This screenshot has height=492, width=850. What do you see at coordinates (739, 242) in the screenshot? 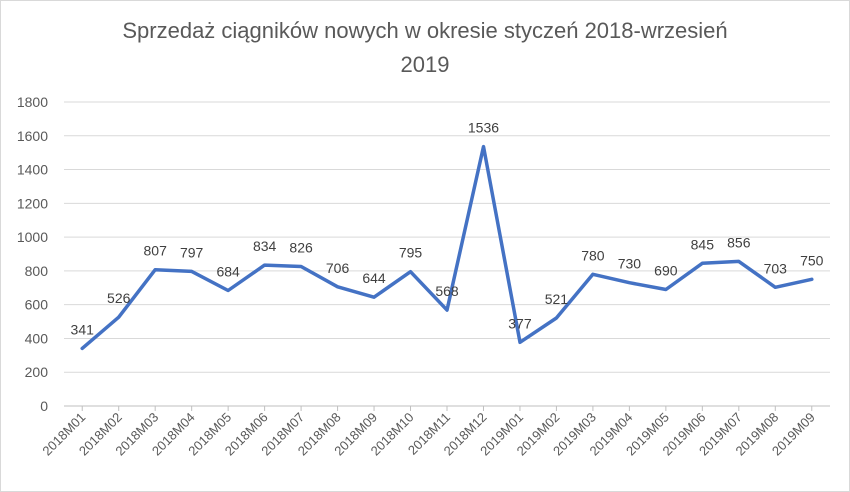
I see `data-label: 856` at bounding box center [739, 242].